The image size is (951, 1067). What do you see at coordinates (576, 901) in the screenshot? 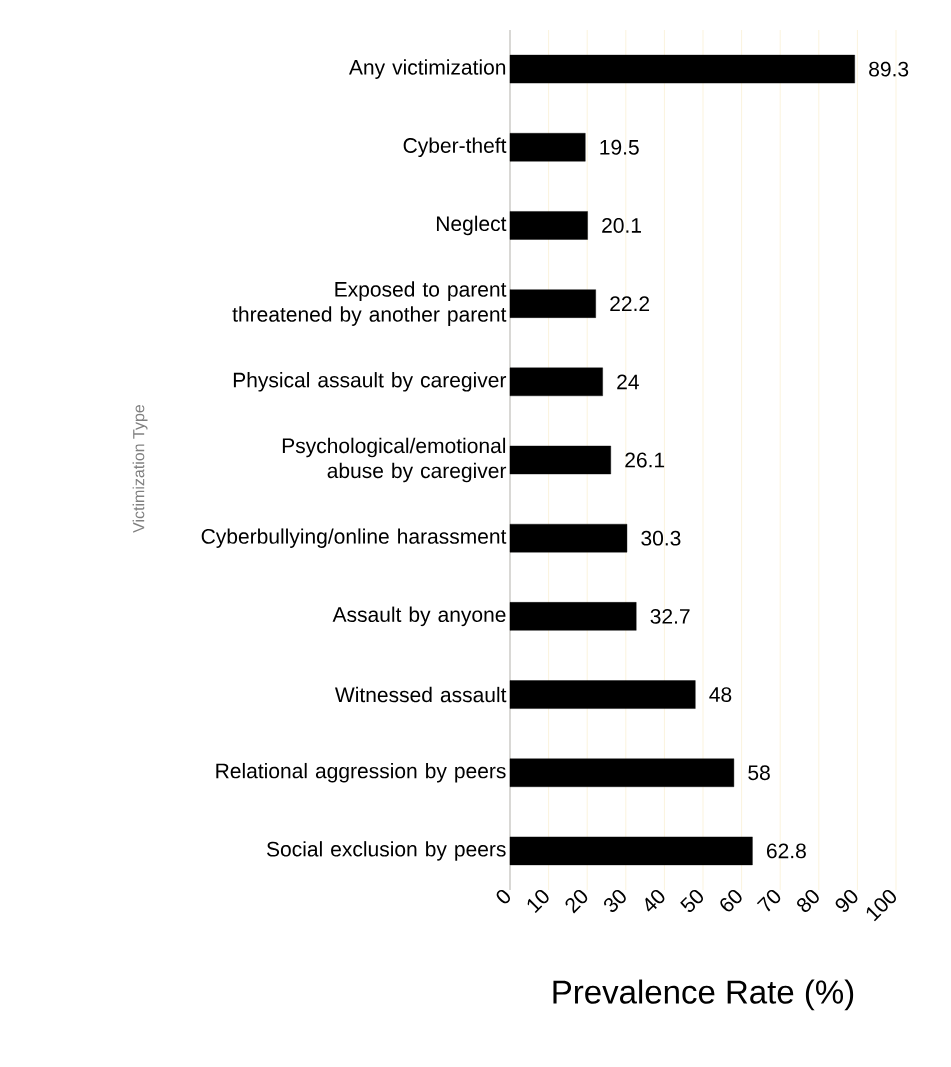
I see `x-tick-label: 20` at bounding box center [576, 901].